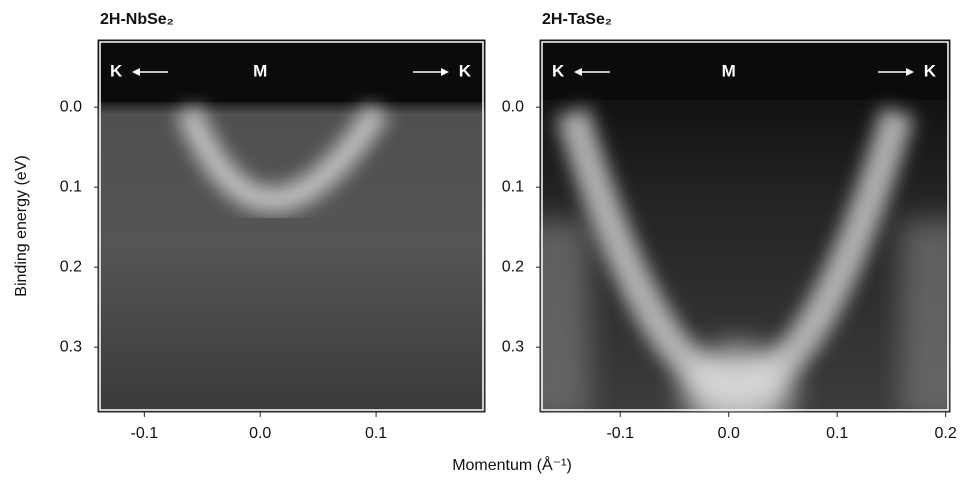  I want to click on panel-title: 2H-NbSe₂, so click(137, 19).